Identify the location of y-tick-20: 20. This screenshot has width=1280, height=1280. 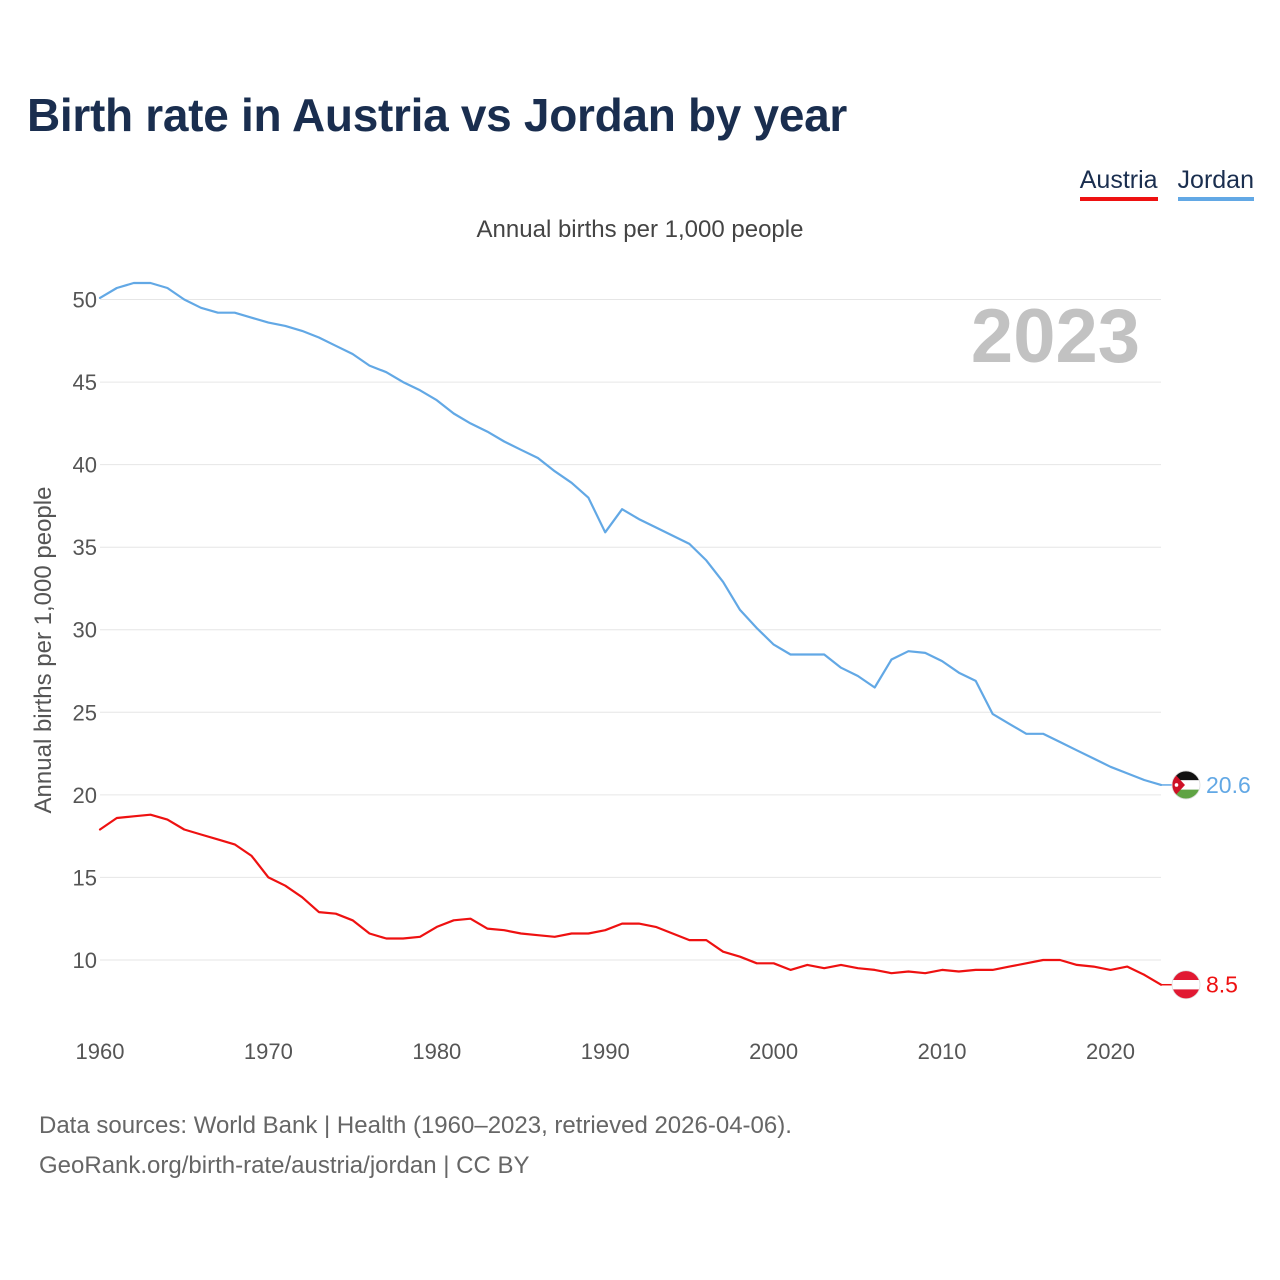
(85, 795).